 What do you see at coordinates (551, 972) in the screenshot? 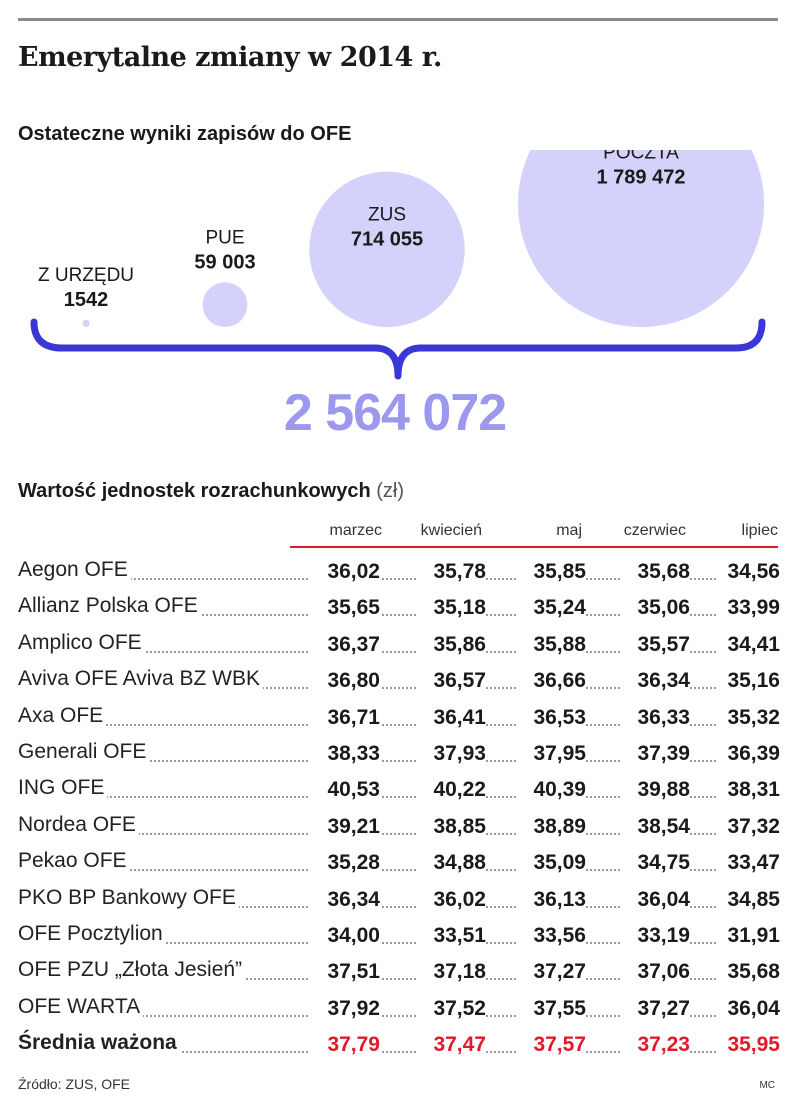
I see `table-cell: 37,27` at bounding box center [551, 972].